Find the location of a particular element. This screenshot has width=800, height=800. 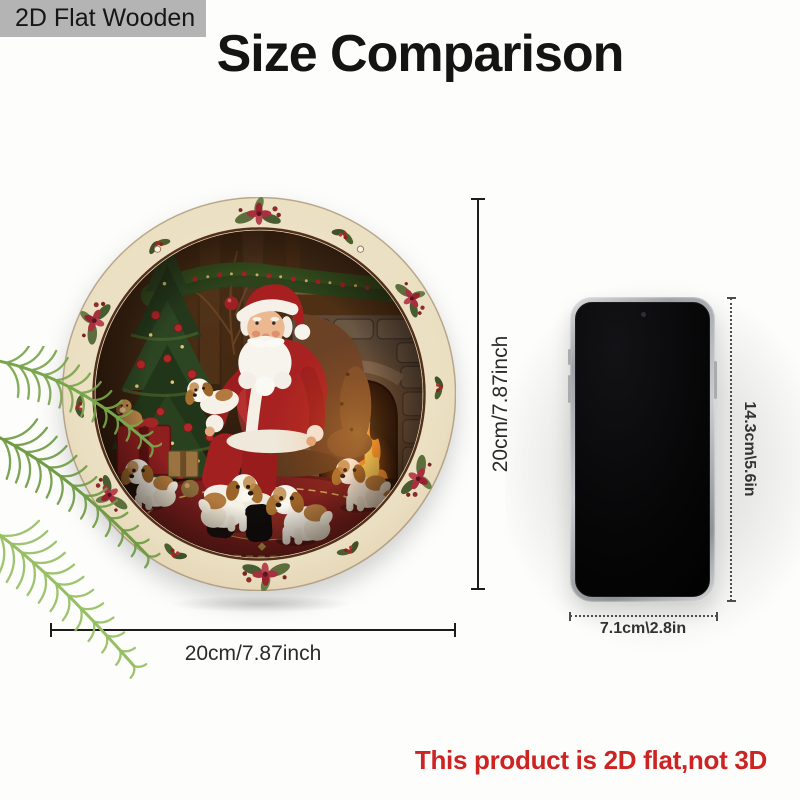

sign-height-dimension-line is located at coordinates (478, 394).